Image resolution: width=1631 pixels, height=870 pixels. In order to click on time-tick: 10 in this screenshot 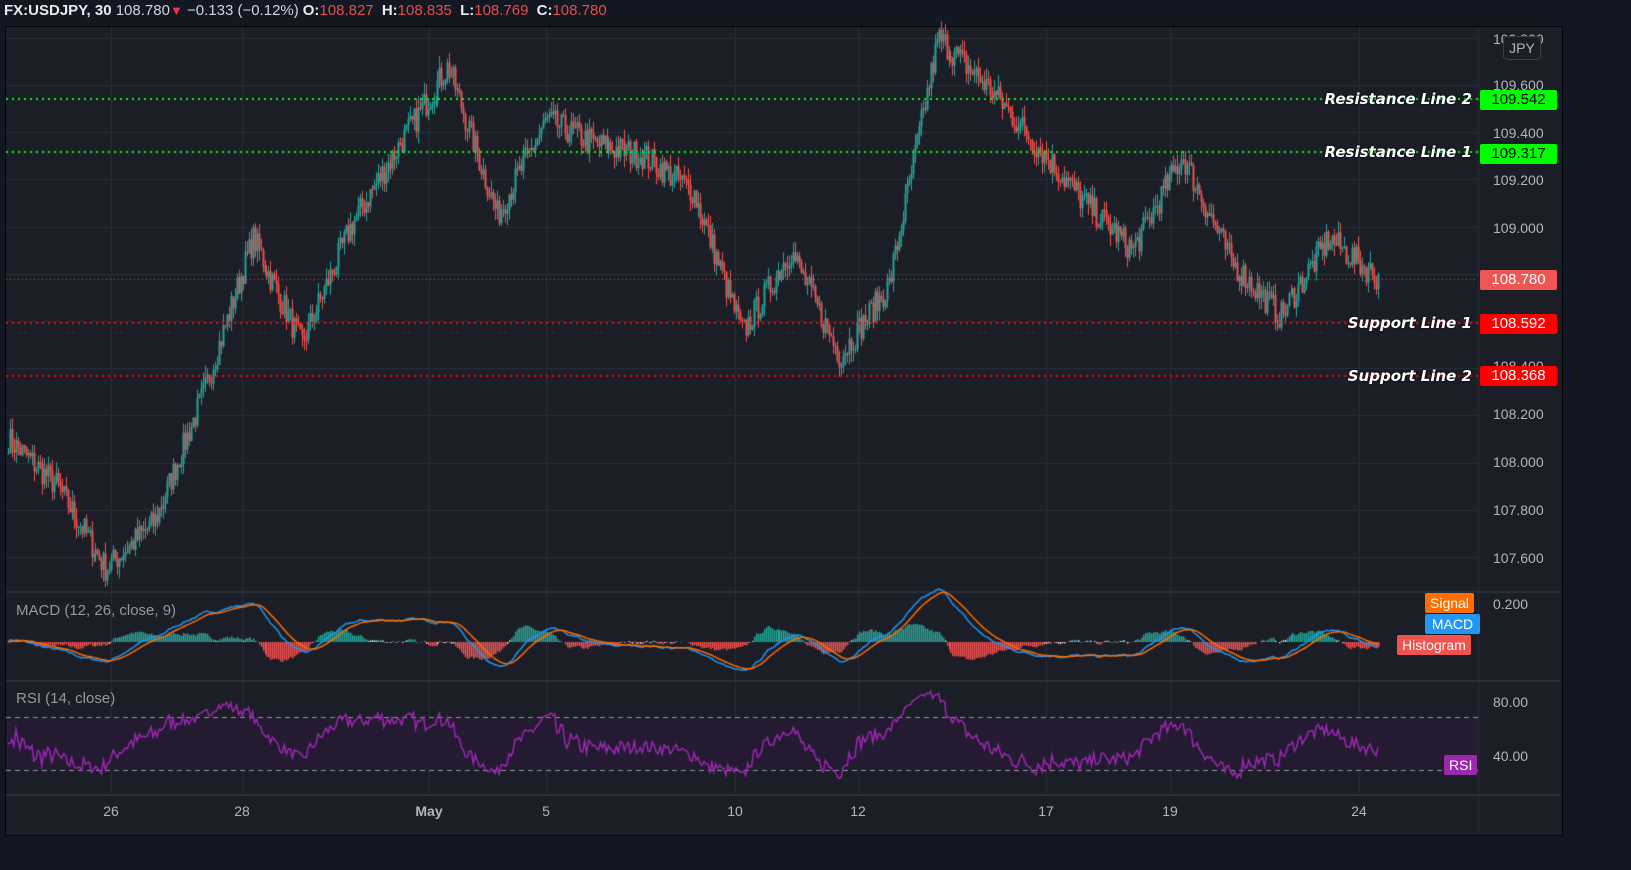, I will do `click(735, 811)`.